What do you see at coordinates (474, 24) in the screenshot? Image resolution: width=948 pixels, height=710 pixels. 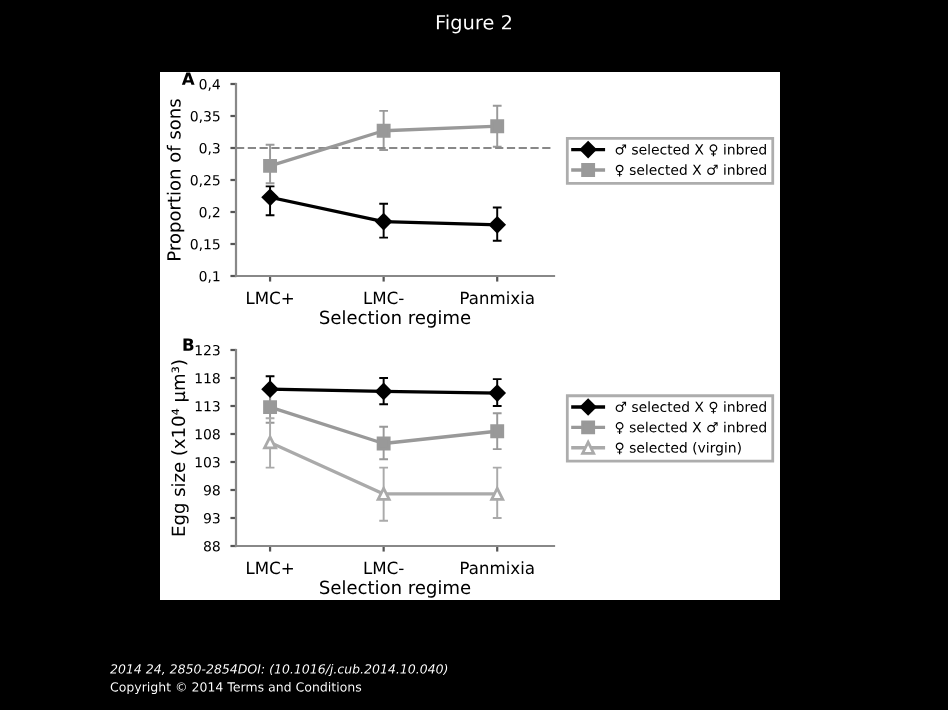 I see `chart-title: Figure 2` at bounding box center [474, 24].